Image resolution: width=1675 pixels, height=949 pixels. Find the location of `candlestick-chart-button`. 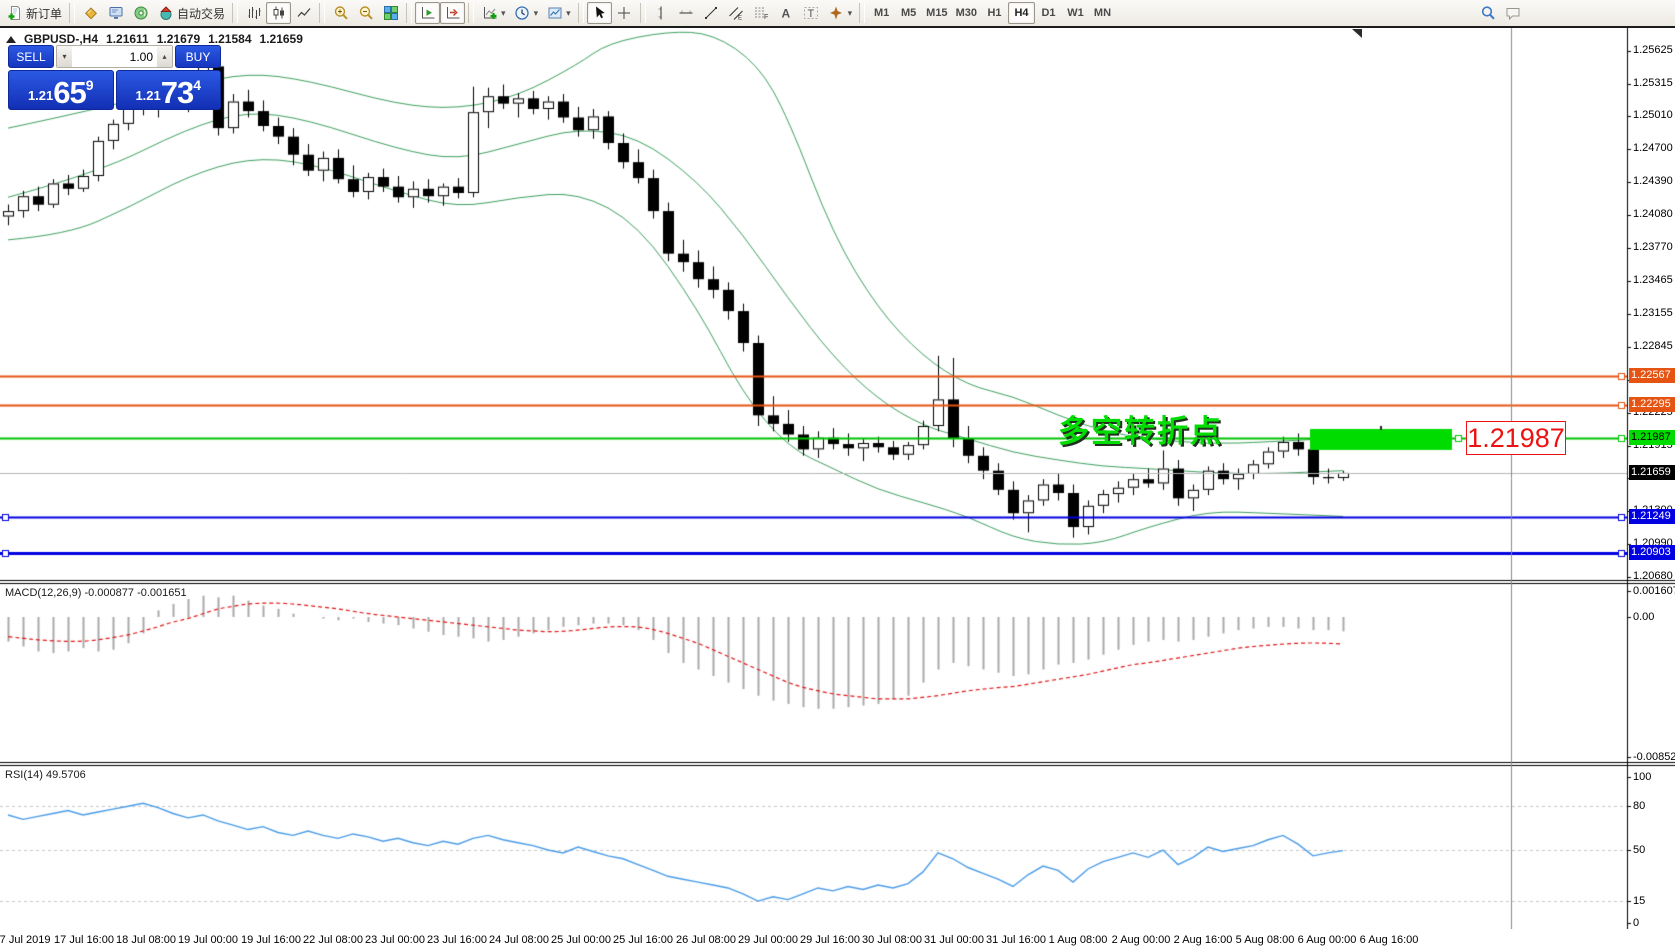

candlestick-chart-button is located at coordinates (279, 13).